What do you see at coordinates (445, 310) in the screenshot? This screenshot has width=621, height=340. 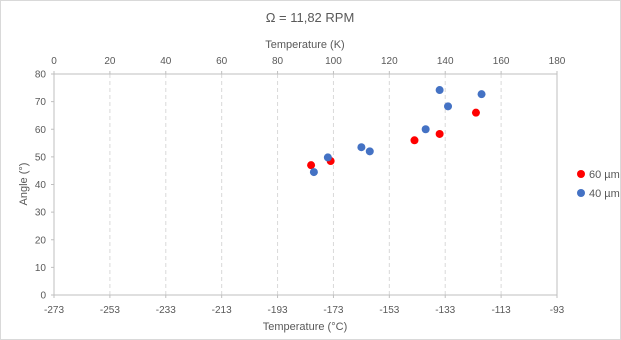 I see `x-bottom-tick-label: -133` at bounding box center [445, 310].